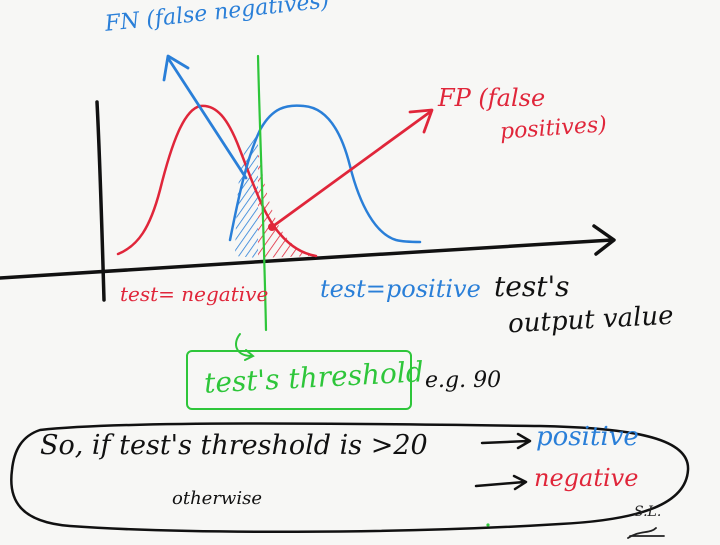 This screenshot has height=545, width=720. Describe the element at coordinates (285, 204) in the screenshot. I see `fp-hatched-region` at that location.